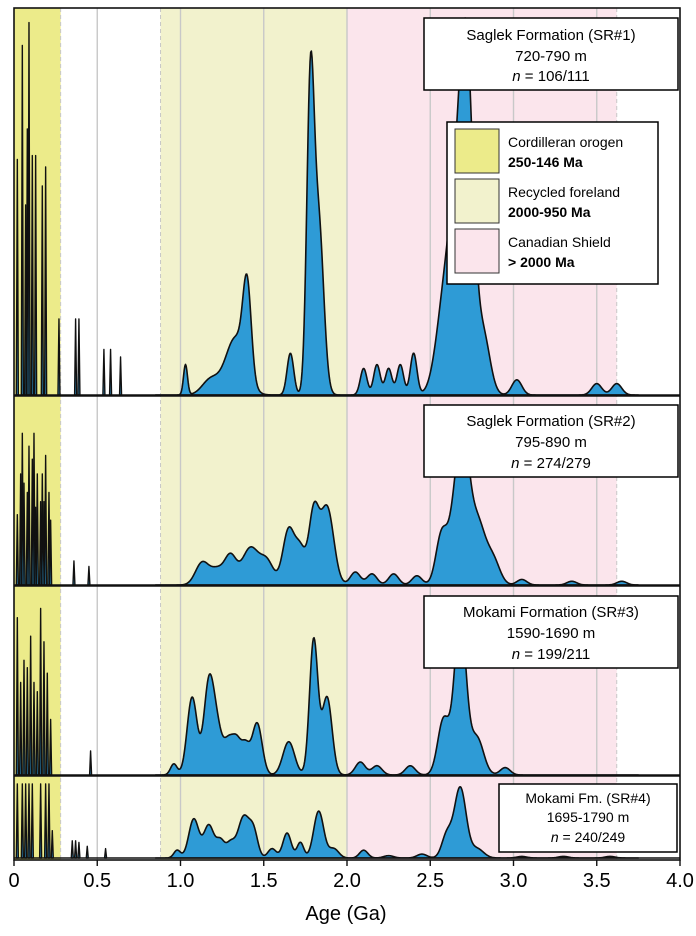 This screenshot has width=696, height=936. I want to click on tick-label: 3.0, so click(514, 881).